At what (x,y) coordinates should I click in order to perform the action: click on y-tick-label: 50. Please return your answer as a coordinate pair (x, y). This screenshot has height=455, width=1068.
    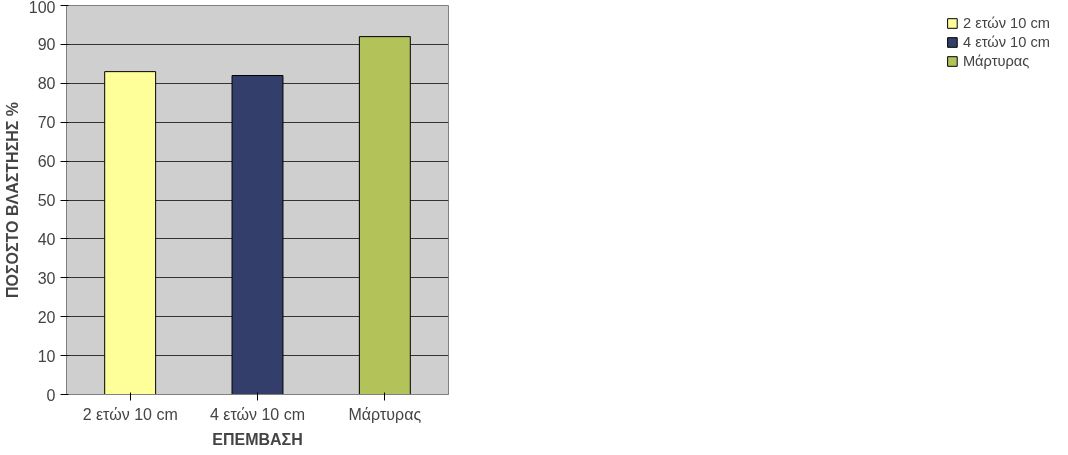
    Looking at the image, I should click on (46, 200).